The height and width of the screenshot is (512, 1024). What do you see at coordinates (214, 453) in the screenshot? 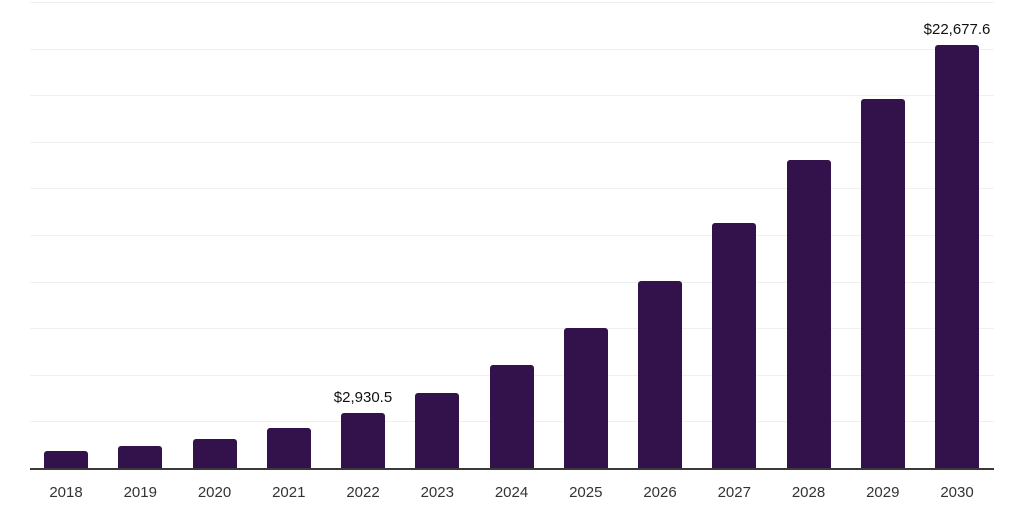
I see `bar-2020` at bounding box center [214, 453].